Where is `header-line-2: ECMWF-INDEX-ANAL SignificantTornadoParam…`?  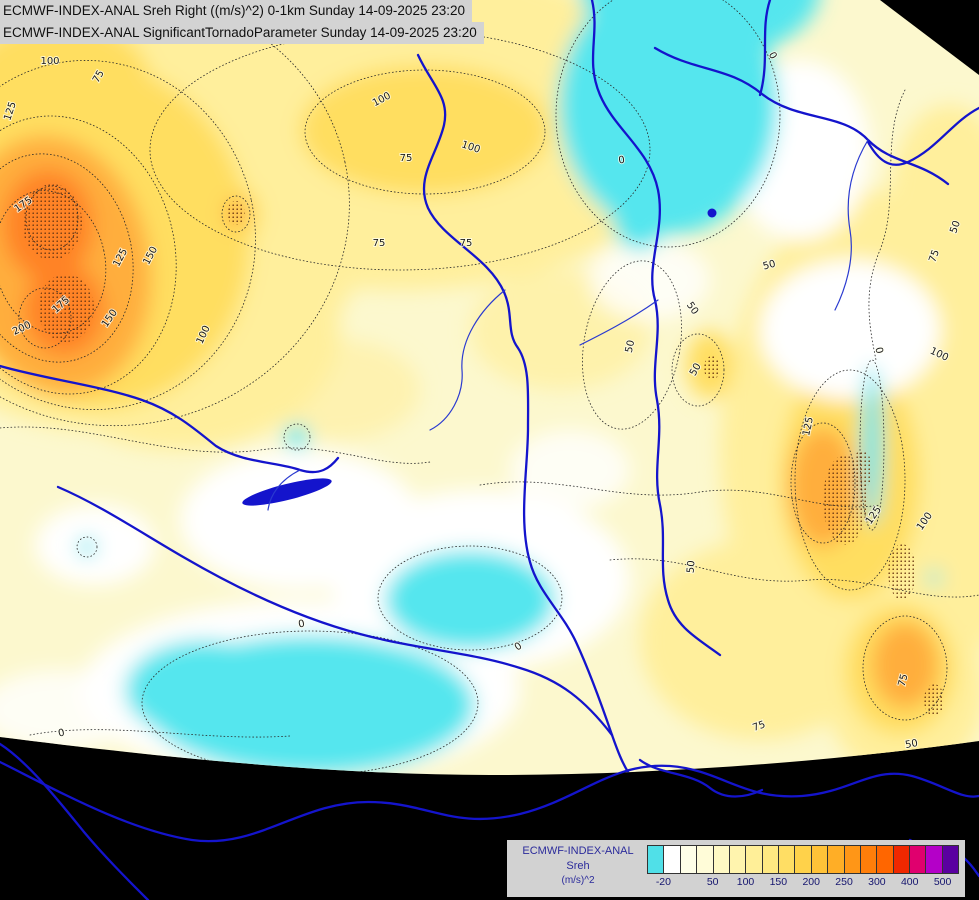 header-line-2: ECMWF-INDEX-ANAL SignificantTornadoParam… is located at coordinates (242, 33).